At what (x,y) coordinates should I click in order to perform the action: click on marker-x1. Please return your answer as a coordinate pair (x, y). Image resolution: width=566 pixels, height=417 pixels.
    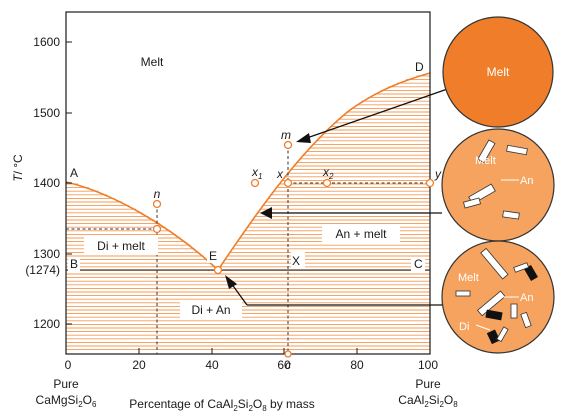
    Looking at the image, I should click on (255, 183).